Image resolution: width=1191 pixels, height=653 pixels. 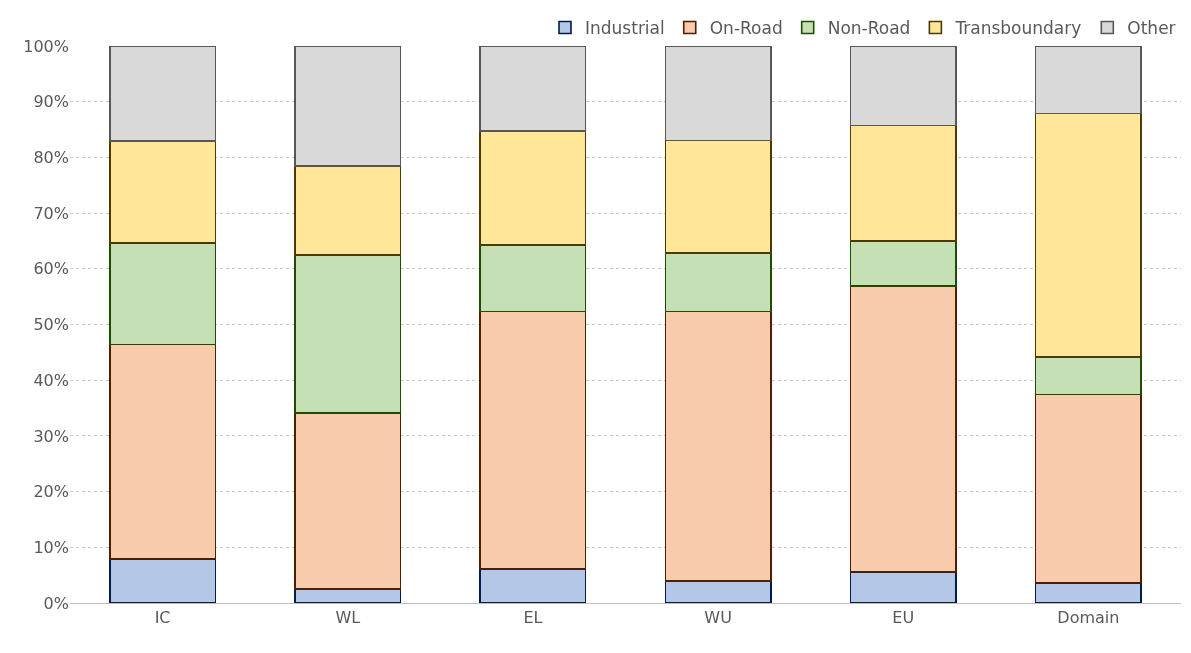 I want to click on x-tick-label: WU, so click(x=718, y=618).